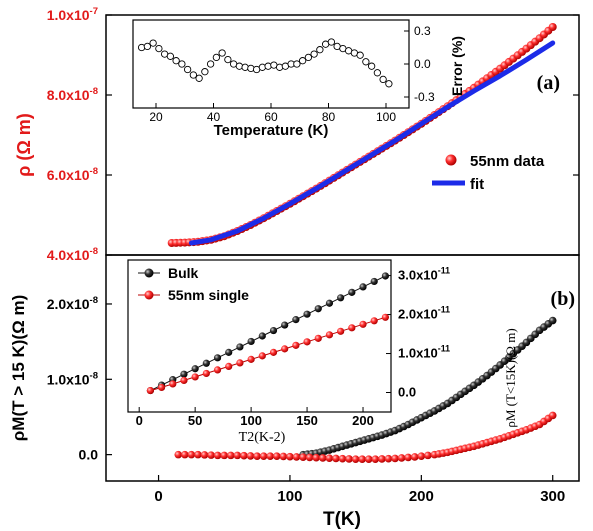  What do you see at coordinates (477, 184) in the screenshot?
I see `legend-label-fit: fit` at bounding box center [477, 184].